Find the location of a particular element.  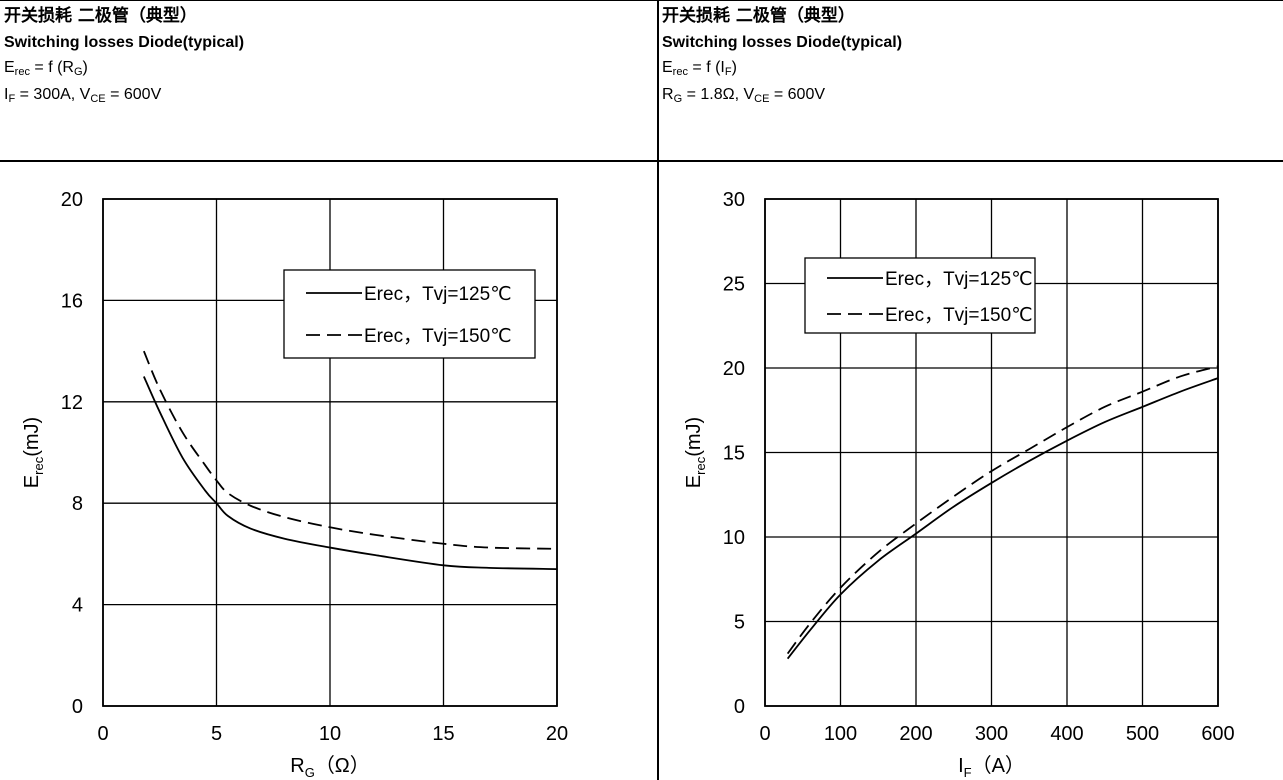

x-tick-label: 20 is located at coordinates (557, 734).